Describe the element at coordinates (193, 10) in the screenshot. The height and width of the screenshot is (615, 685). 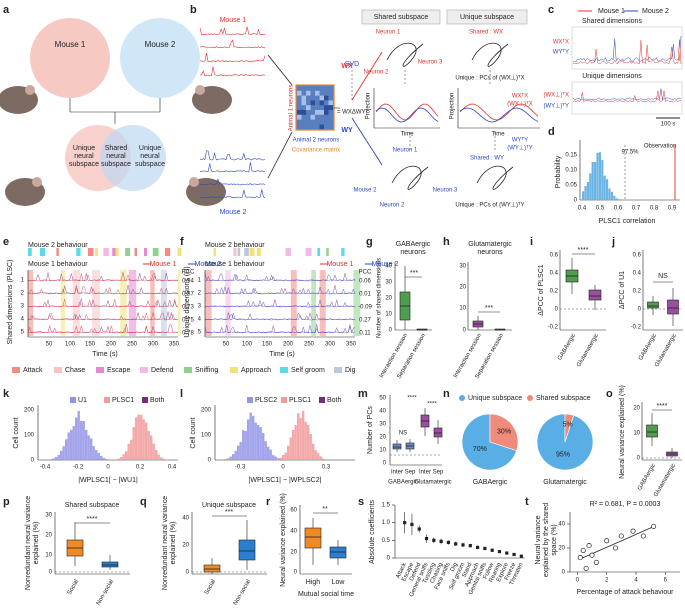
I see `panel-letter: b` at that location.